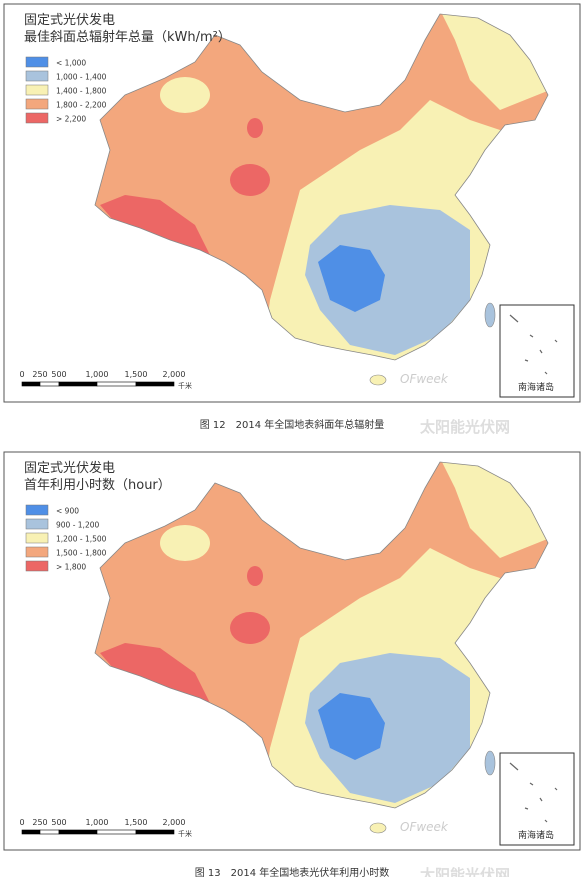  Describe the element at coordinates (81, 91) in the screenshot. I see `legend-label: 1,400 - 1,800` at that location.